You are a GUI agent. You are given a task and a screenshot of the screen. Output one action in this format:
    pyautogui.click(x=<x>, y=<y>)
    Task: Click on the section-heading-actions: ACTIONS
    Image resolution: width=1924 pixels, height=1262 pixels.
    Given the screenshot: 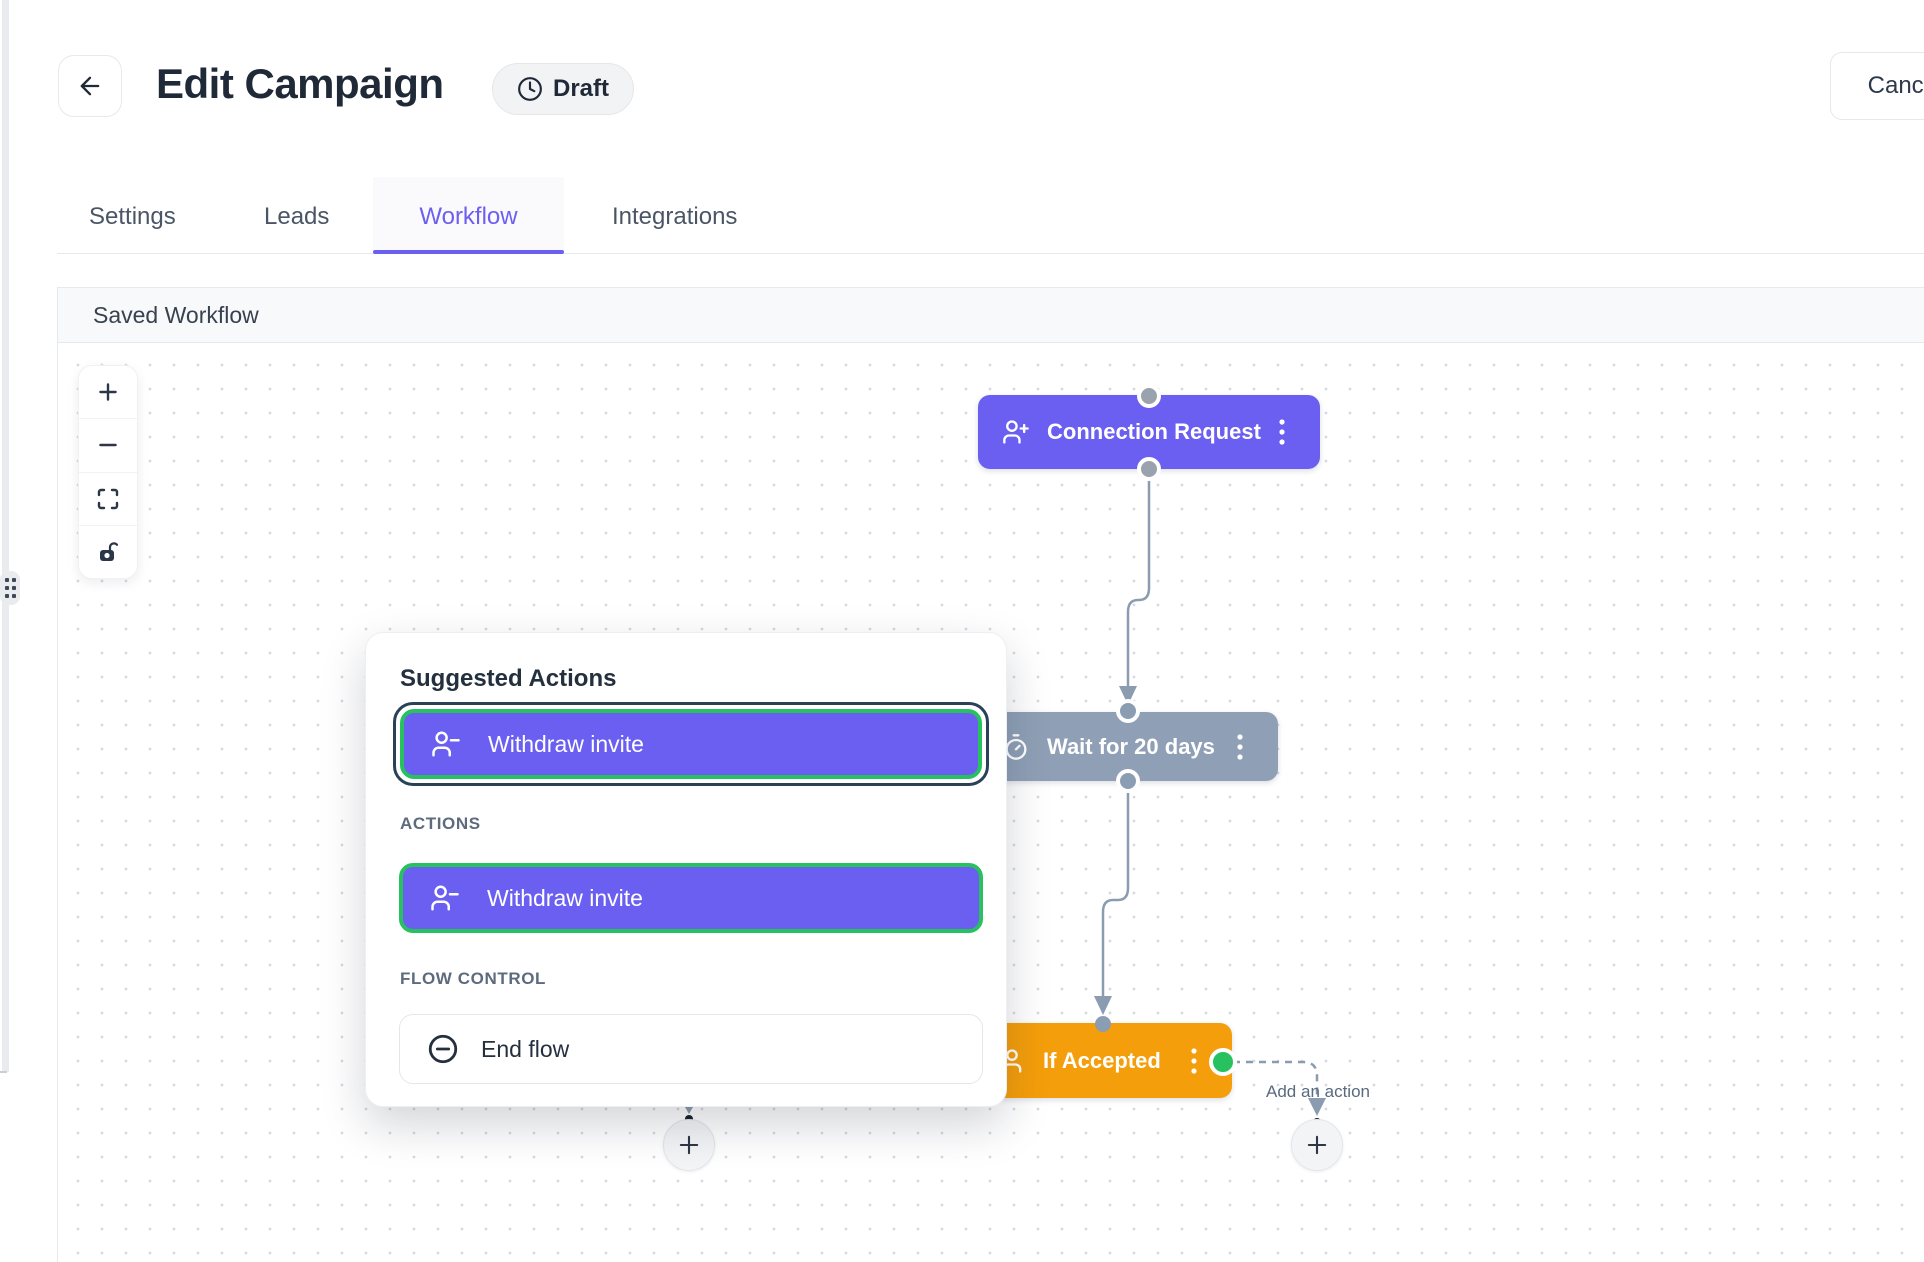 What is the action you would take?
    pyautogui.click(x=440, y=823)
    